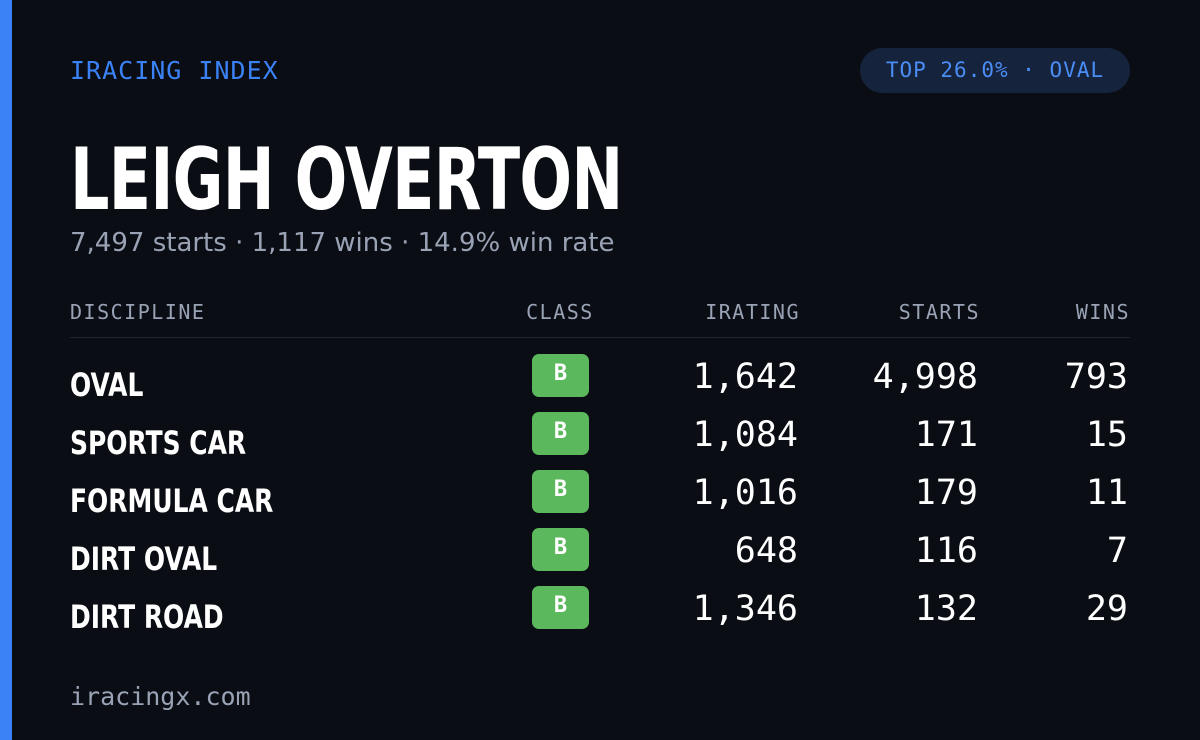 Image resolution: width=1200 pixels, height=740 pixels. What do you see at coordinates (925, 377) in the screenshot?
I see `starts: 4,998` at bounding box center [925, 377].